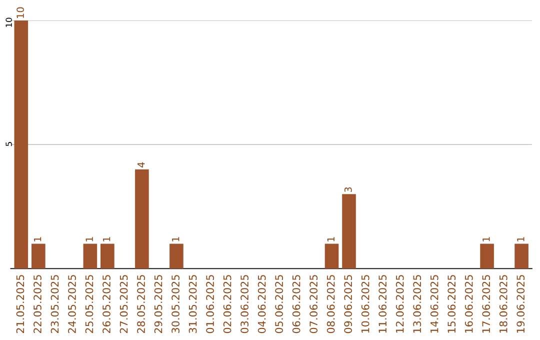  Describe the element at coordinates (158, 304) in the screenshot. I see `x-tick-label: 29.05.2025` at that location.